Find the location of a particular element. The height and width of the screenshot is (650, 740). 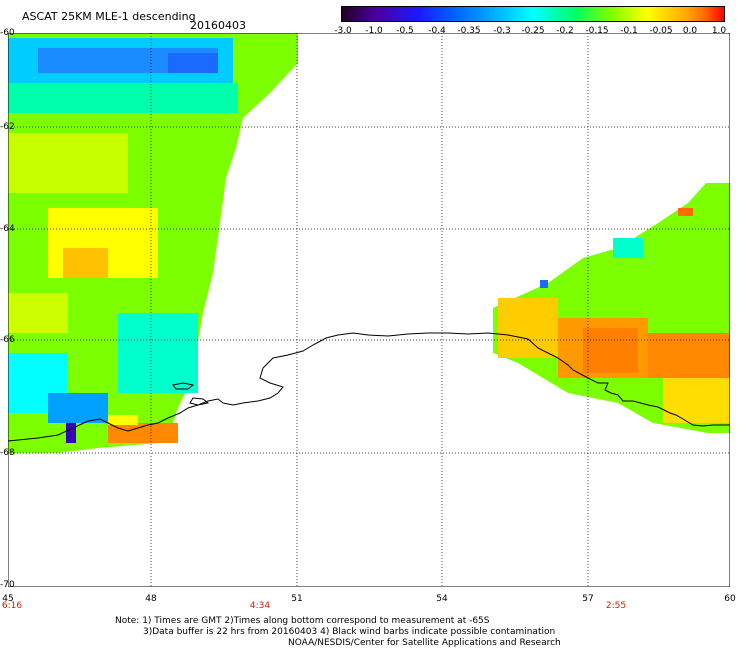

colorbar-label: -0.2 is located at coordinates (565, 31).